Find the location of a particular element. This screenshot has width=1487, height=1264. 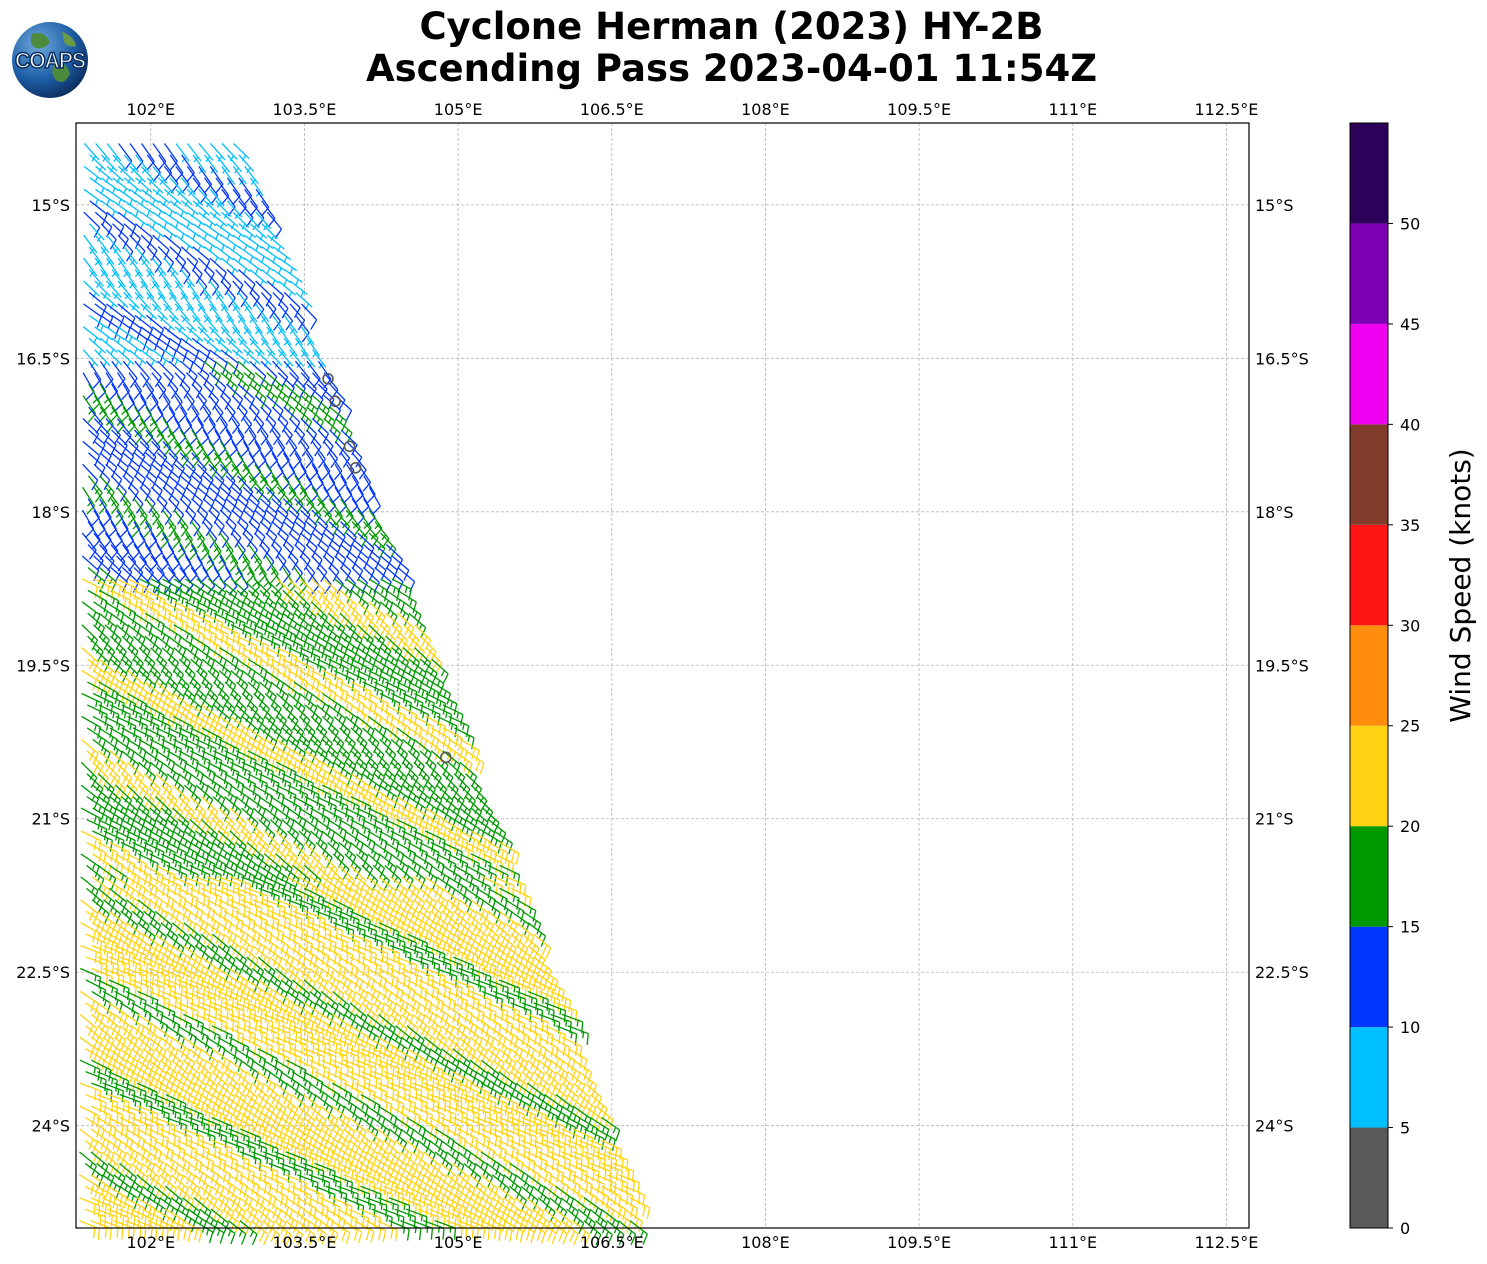

lon-label-top: 108°E is located at coordinates (765, 109).